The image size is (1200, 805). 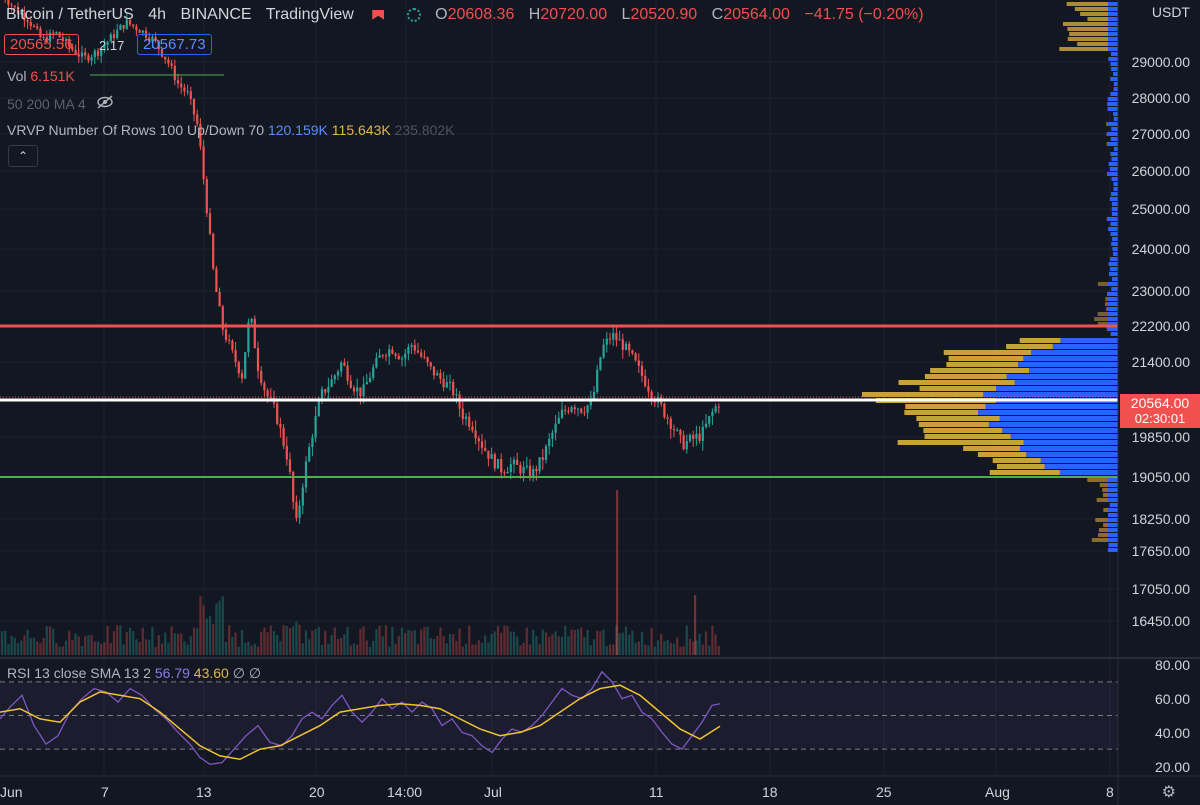 I want to click on sell-button: 20565.56, so click(x=41, y=44).